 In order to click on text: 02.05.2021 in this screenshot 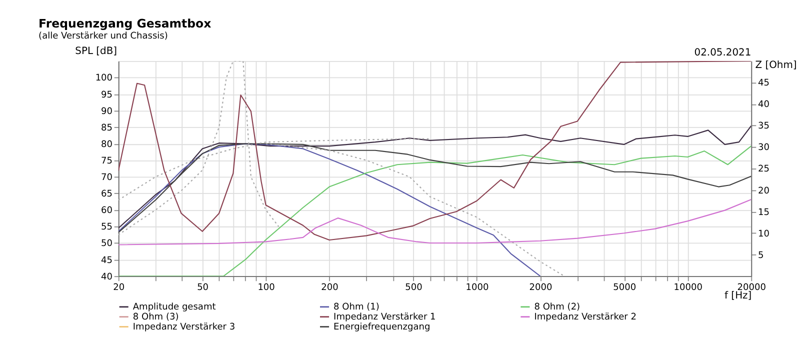, I will do `click(723, 53)`.